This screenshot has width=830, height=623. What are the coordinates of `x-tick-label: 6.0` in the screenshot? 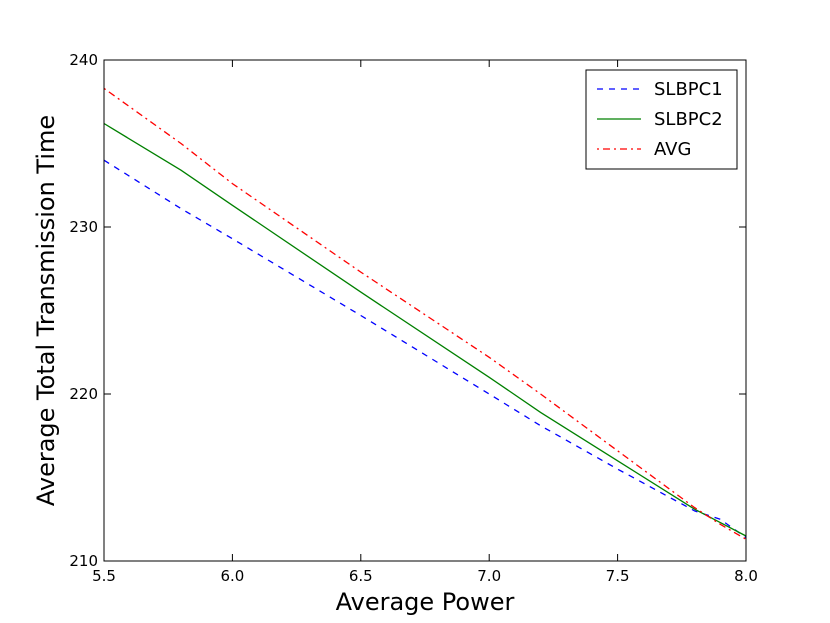 It's located at (232, 576).